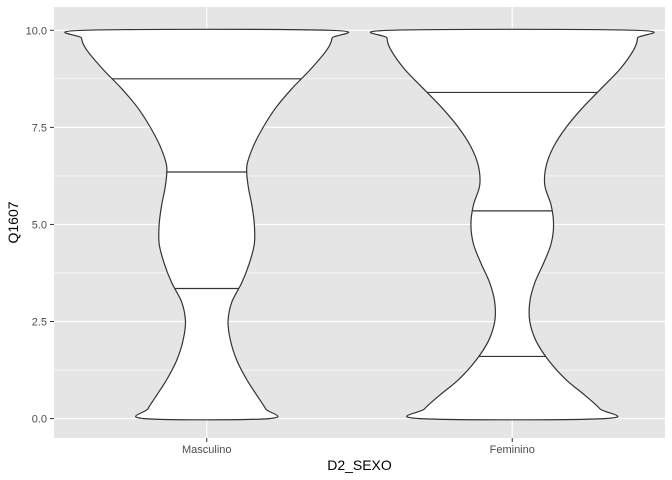 This screenshot has width=672, height=480. Describe the element at coordinates (13, 222) in the screenshot. I see `y-axis-title: Q1607` at that location.